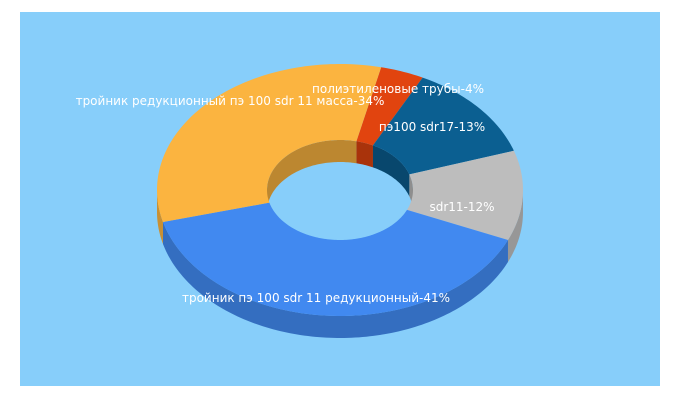 Image resolution: width=680 pixels, height=400 pixels. I want to click on label-value: 4%, so click(474, 89).